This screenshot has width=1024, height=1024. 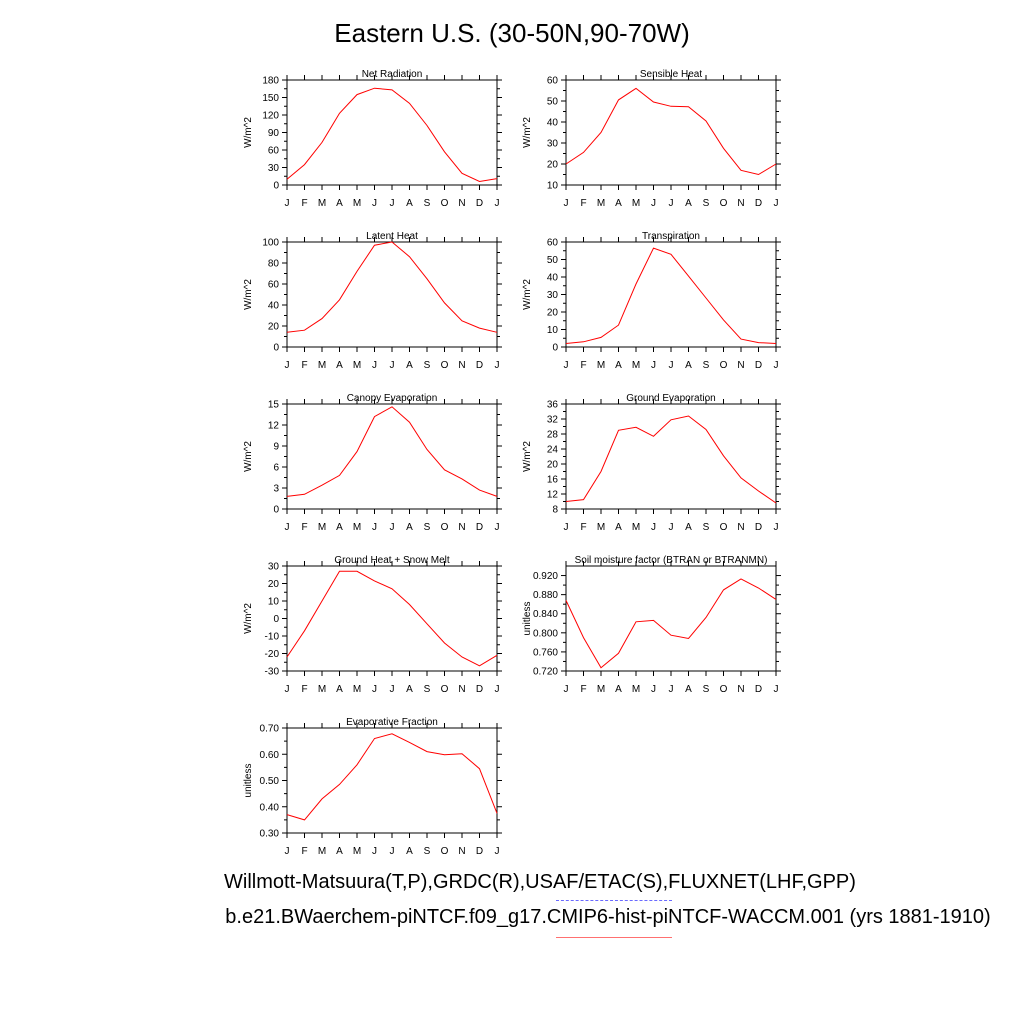 I want to click on y-tick-label: 0.760, so click(x=545, y=652).